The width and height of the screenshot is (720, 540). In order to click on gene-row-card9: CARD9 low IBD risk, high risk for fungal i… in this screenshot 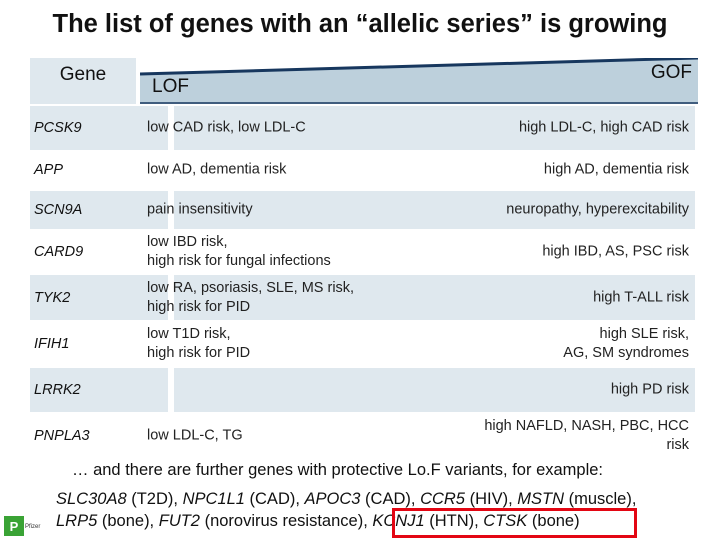, I will do `click(362, 252)`.